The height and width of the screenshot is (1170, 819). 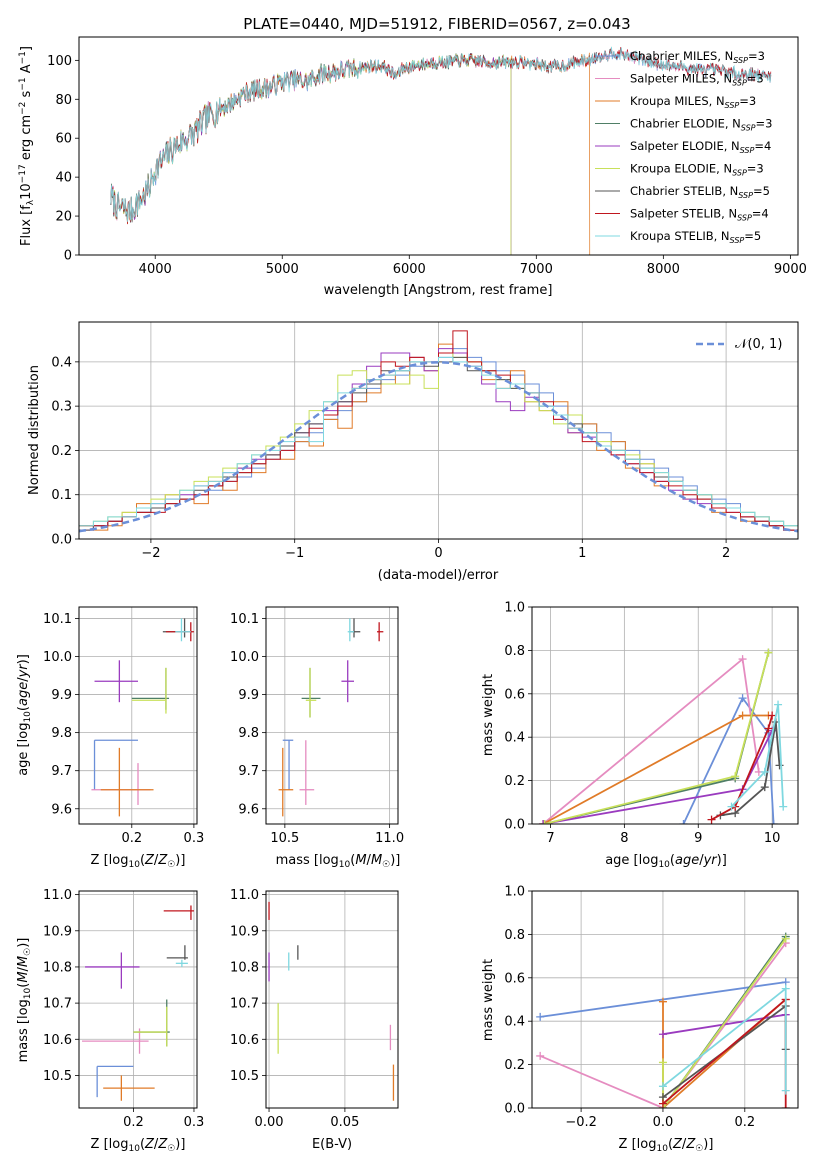 What do you see at coordinates (59, 61) in the screenshot?
I see `spectrum-ytick-label: 100` at bounding box center [59, 61].